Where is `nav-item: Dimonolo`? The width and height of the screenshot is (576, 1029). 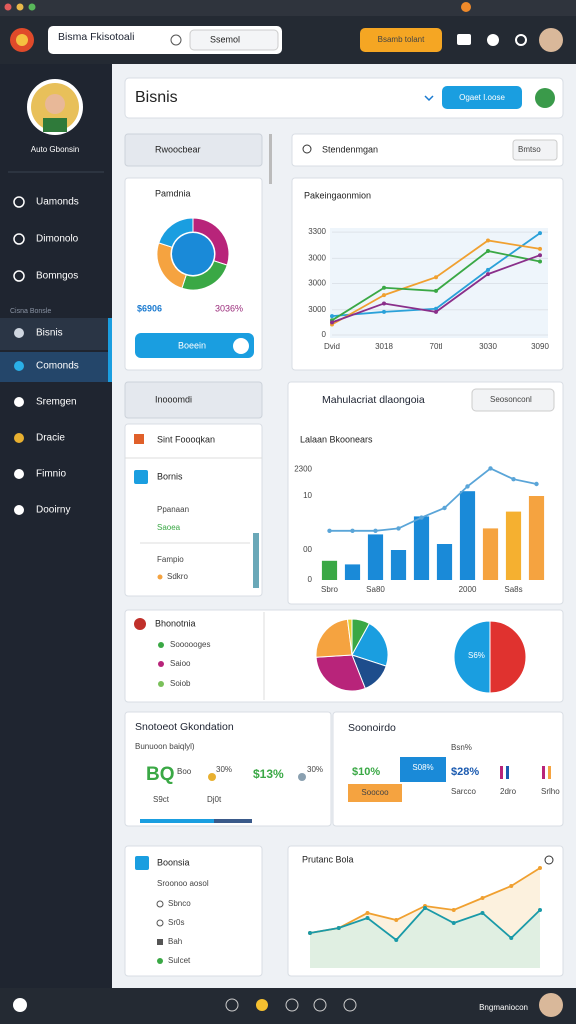
nav-item: Dimonolo is located at coordinates (57, 239).